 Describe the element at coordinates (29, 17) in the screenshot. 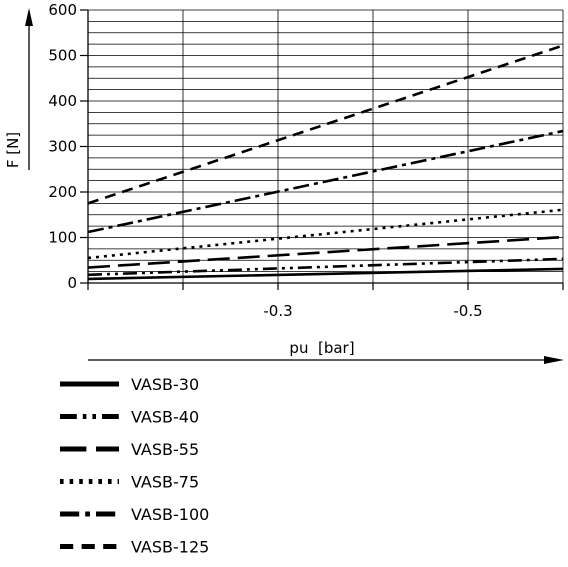

I see `y-arrow-head` at that location.